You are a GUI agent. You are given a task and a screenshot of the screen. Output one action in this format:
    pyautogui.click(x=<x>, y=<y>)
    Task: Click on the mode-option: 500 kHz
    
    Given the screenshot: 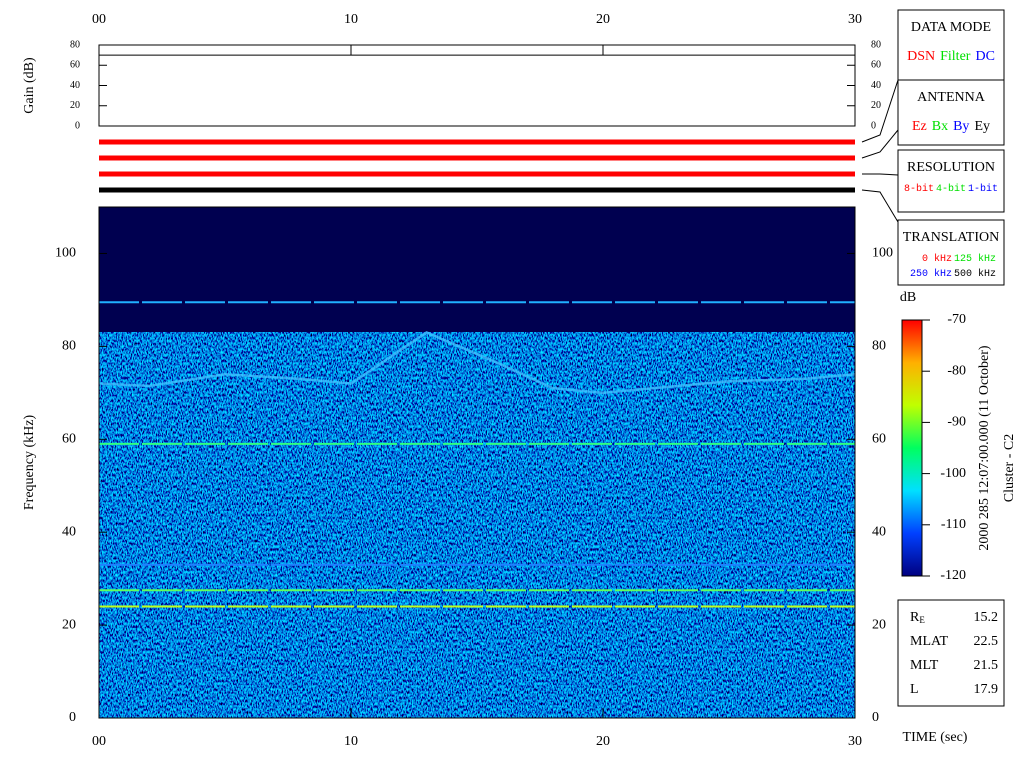 What is the action you would take?
    pyautogui.click(x=975, y=274)
    